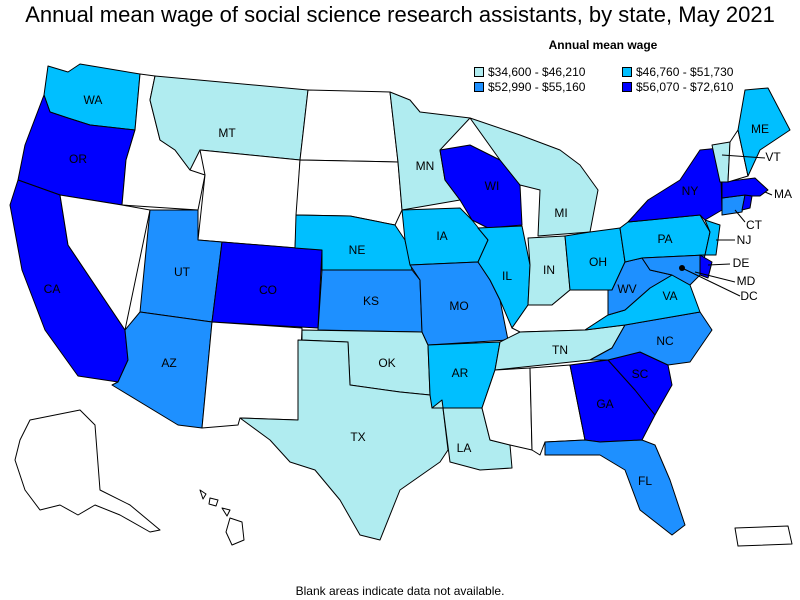 The image size is (800, 600). What do you see at coordinates (78, 159) in the screenshot?
I see `label-OR: OR` at bounding box center [78, 159].